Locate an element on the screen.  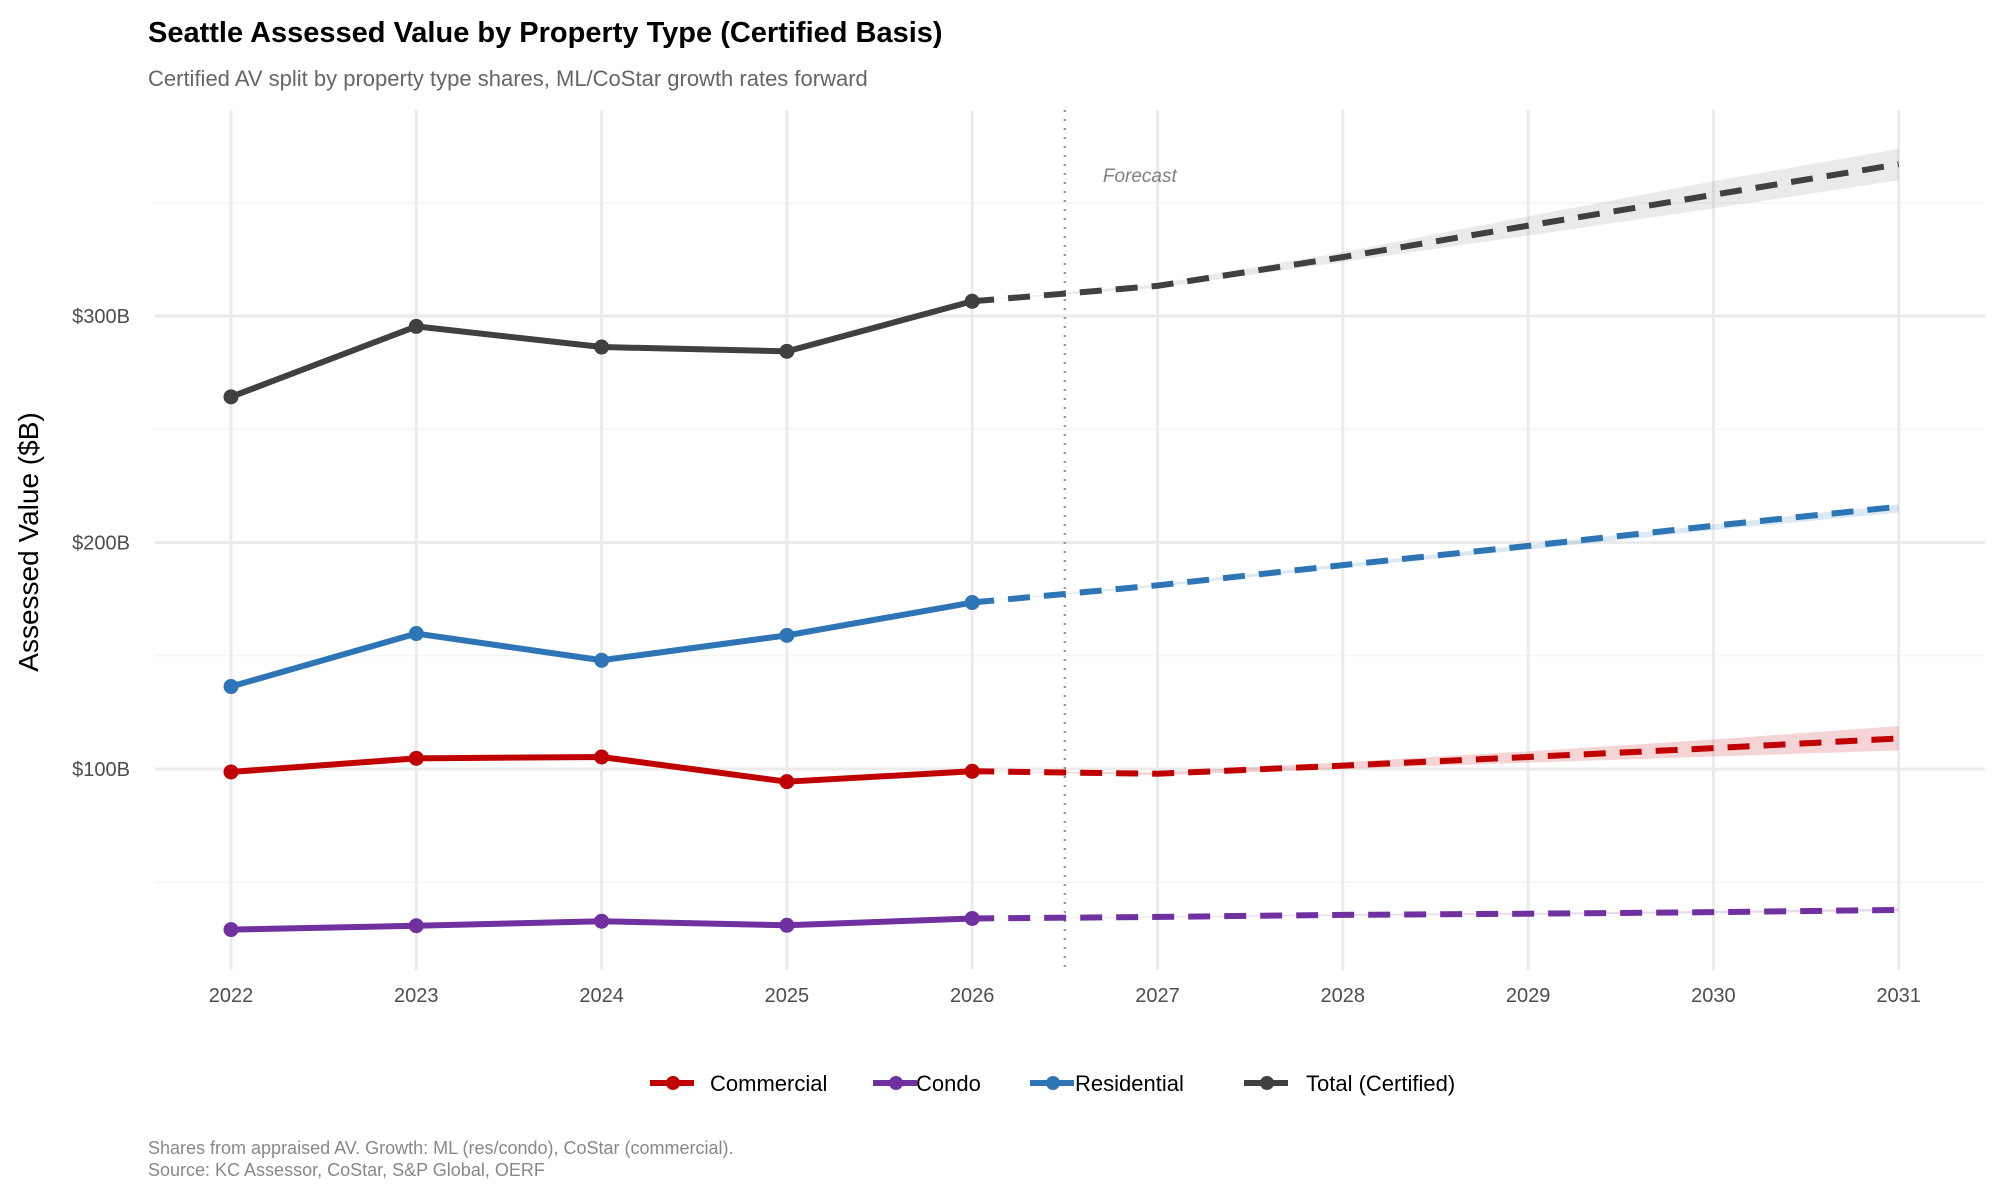
x-tick-label: 2027 is located at coordinates (1157, 996).